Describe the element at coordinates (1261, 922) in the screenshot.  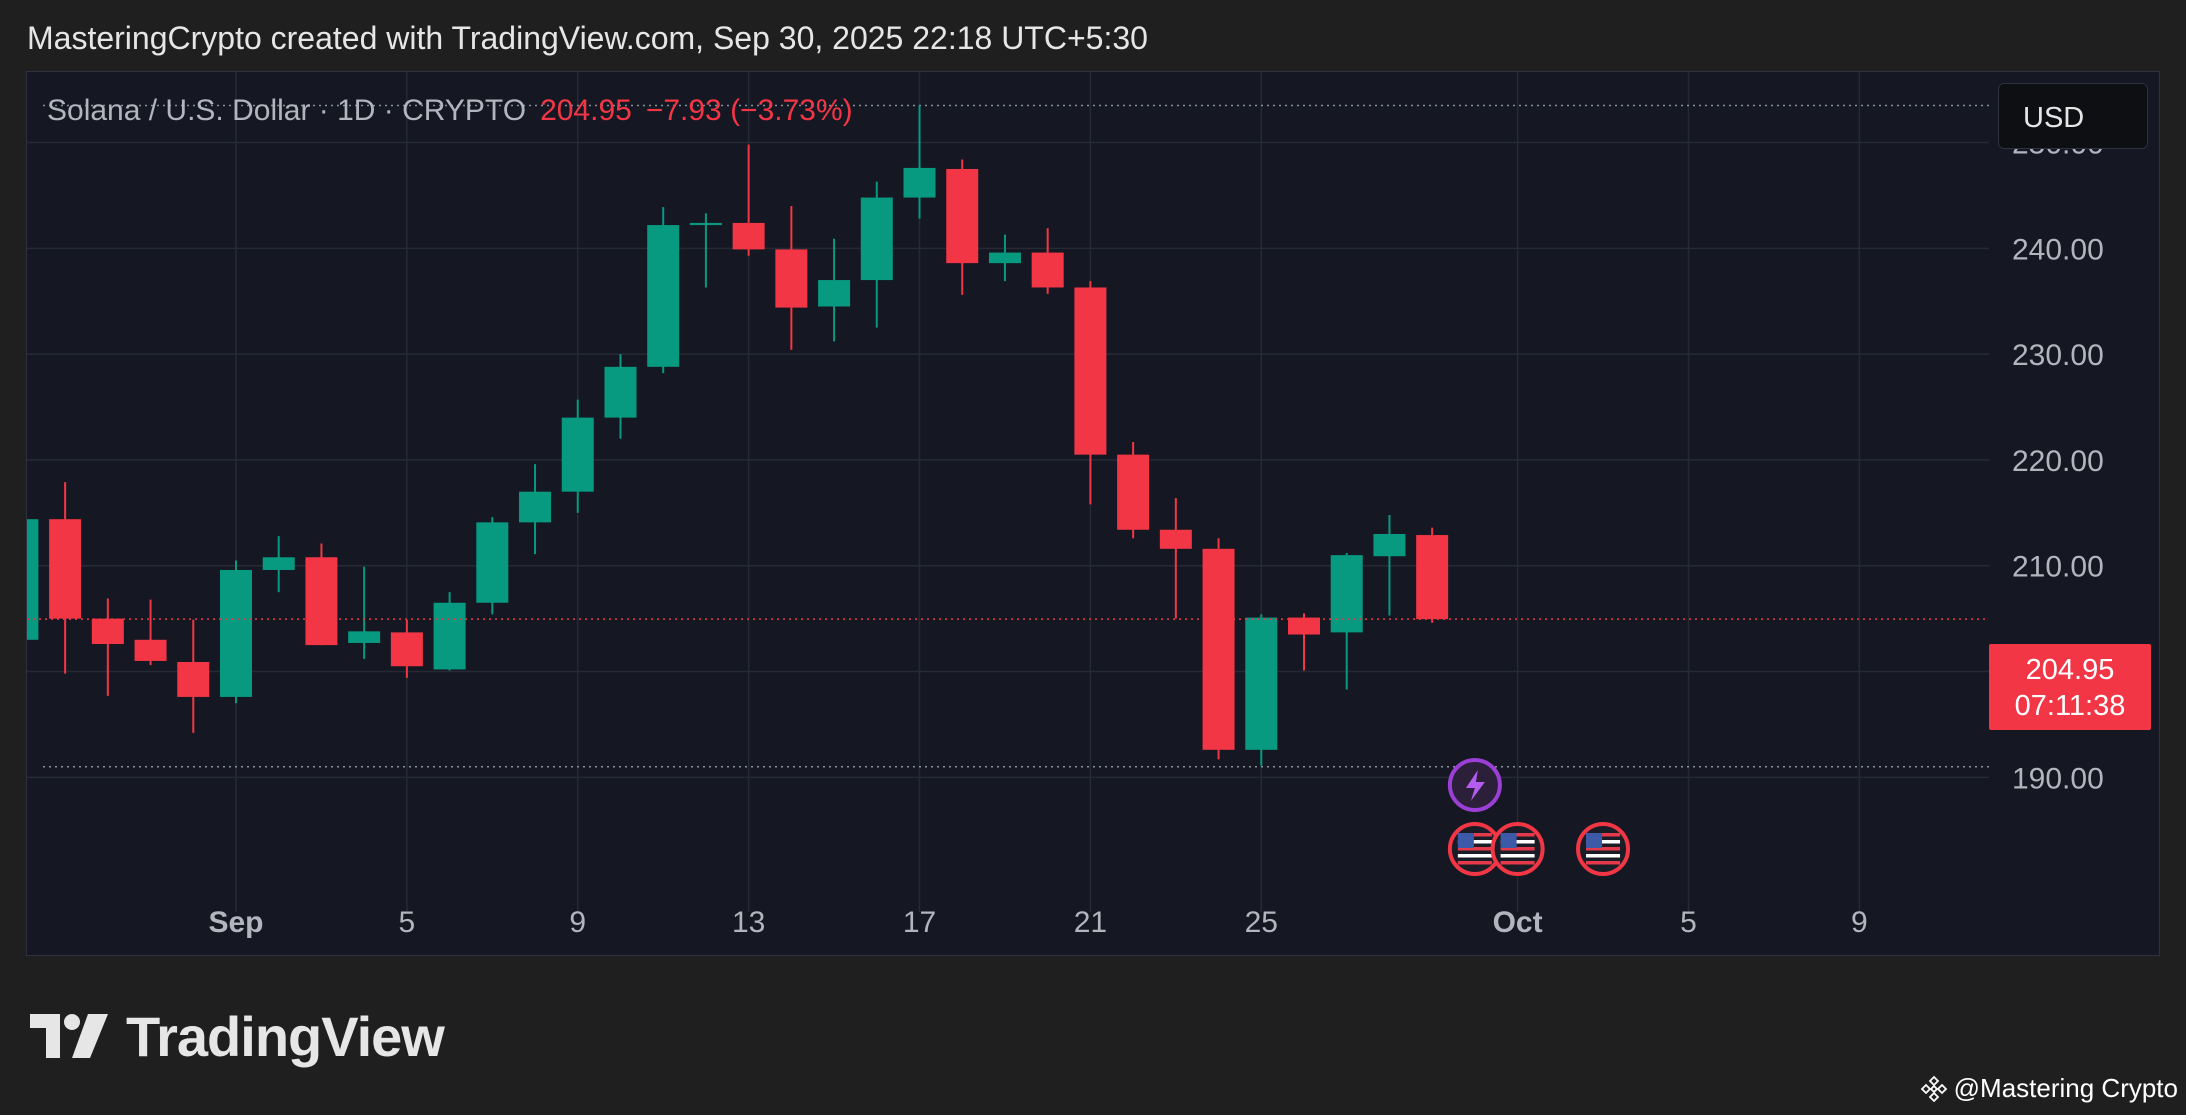
I see `x-axis-tick-label: 25` at that location.